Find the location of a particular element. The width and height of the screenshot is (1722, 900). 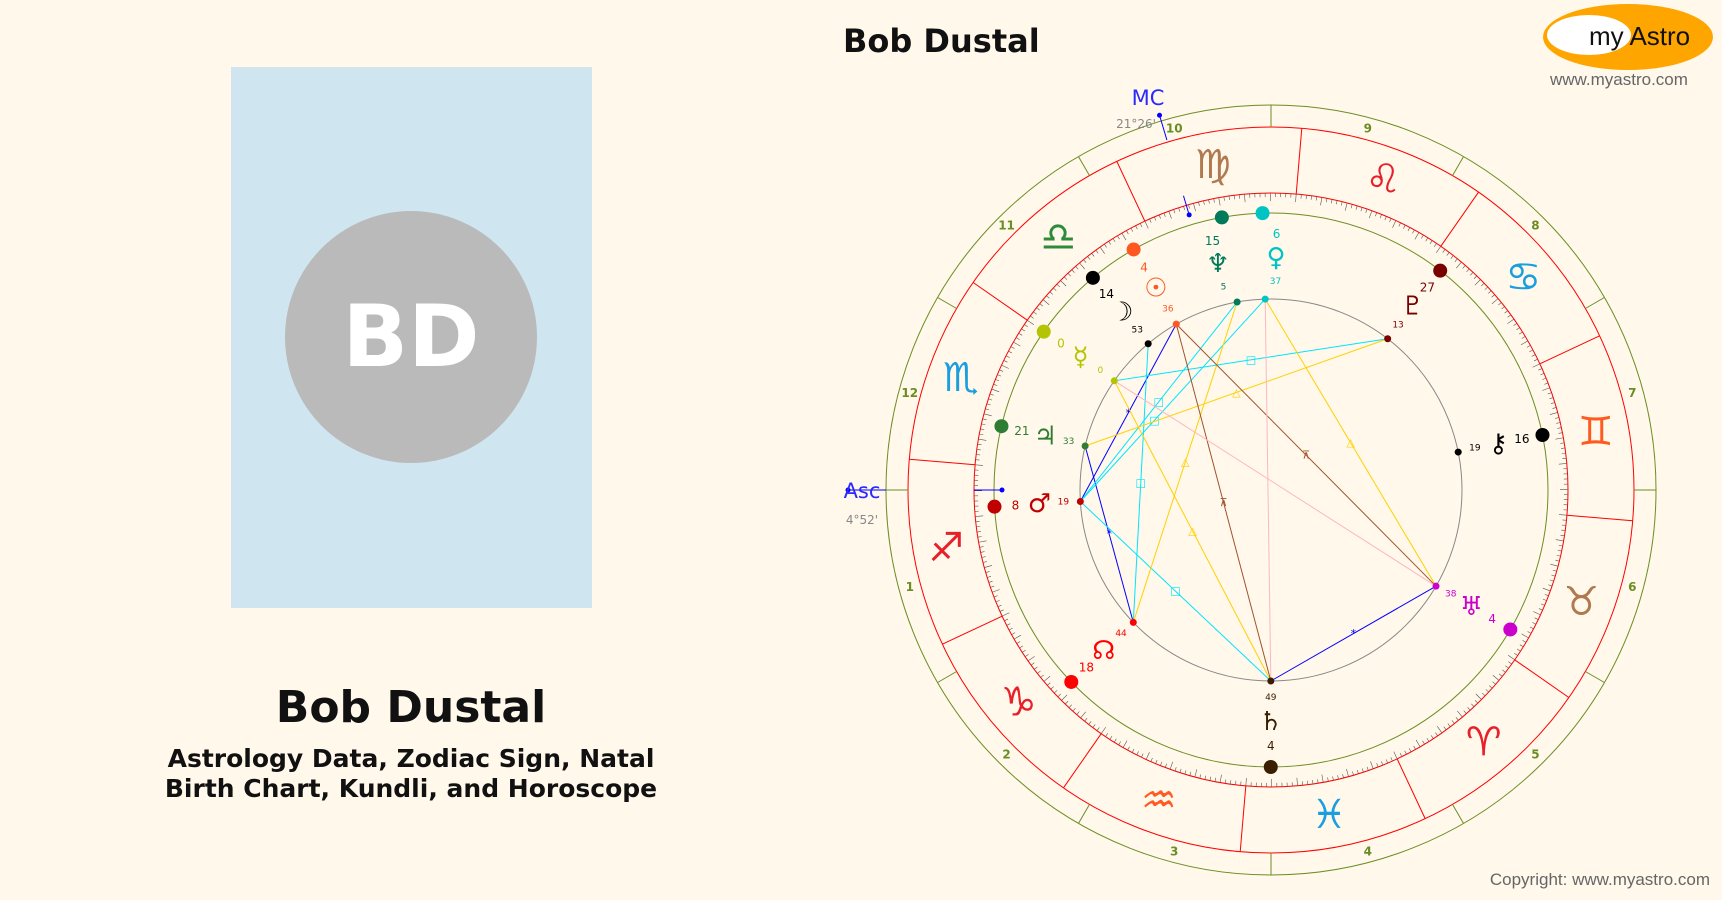

neptune-minutes: 5 is located at coordinates (1224, 288).